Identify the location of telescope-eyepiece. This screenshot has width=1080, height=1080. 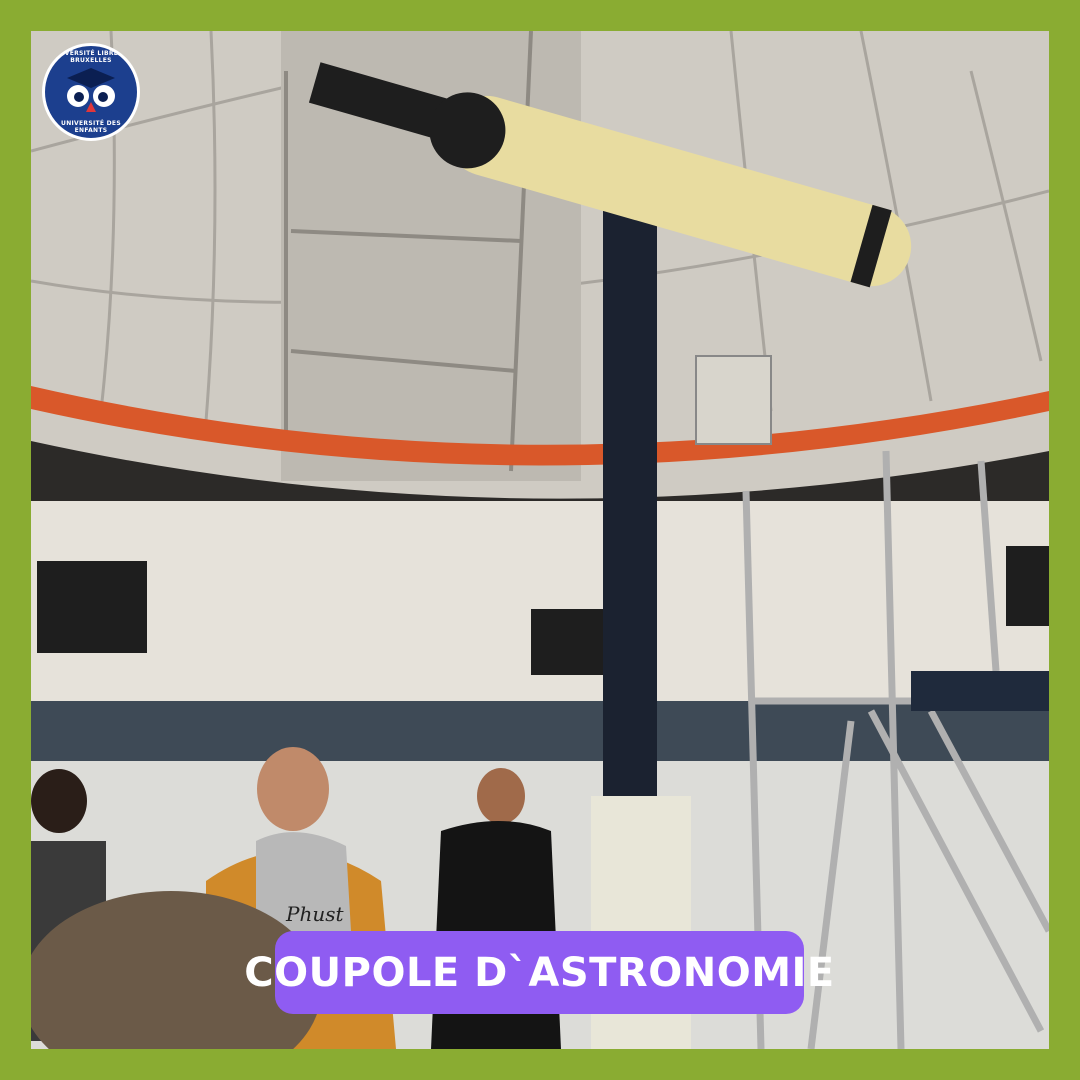
(386, 103).